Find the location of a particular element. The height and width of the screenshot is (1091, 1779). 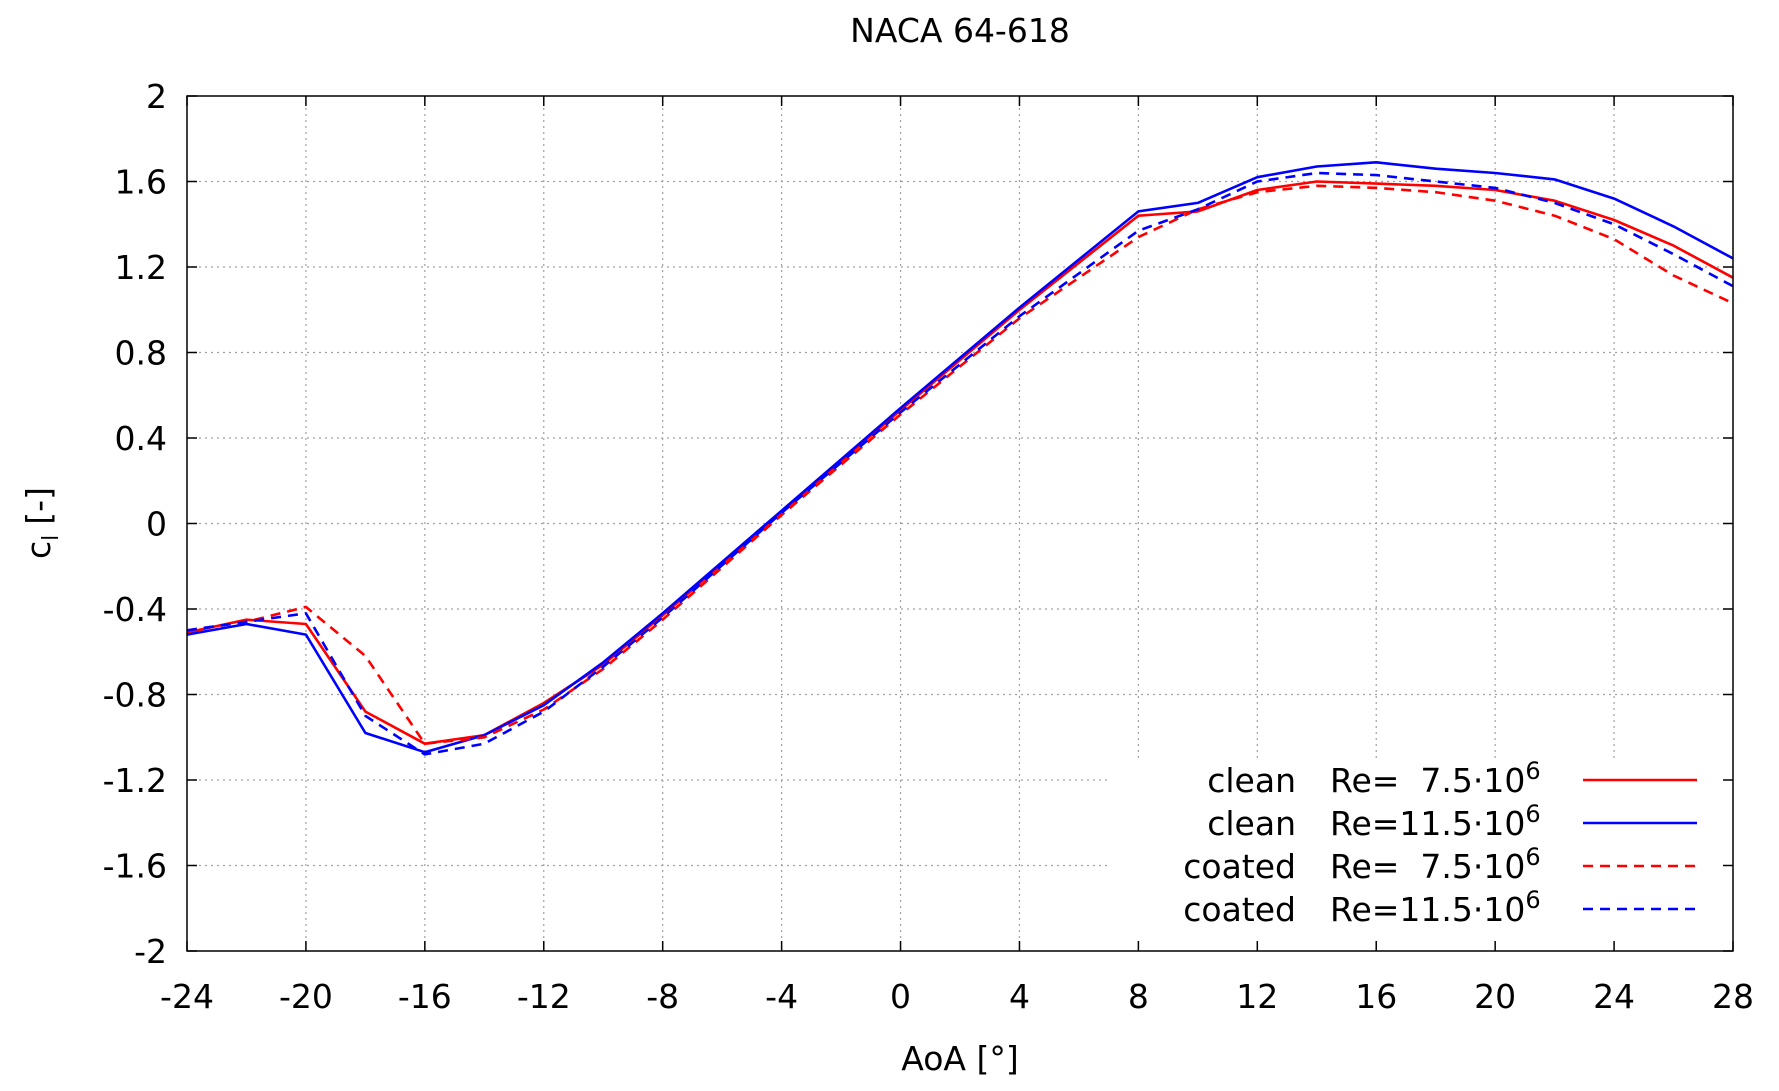

y-tick-label: 0.4 is located at coordinates (141, 438).